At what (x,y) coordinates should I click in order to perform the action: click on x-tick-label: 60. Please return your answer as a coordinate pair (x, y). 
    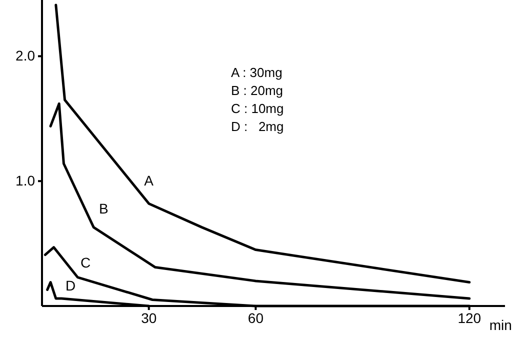
    Looking at the image, I should click on (256, 318).